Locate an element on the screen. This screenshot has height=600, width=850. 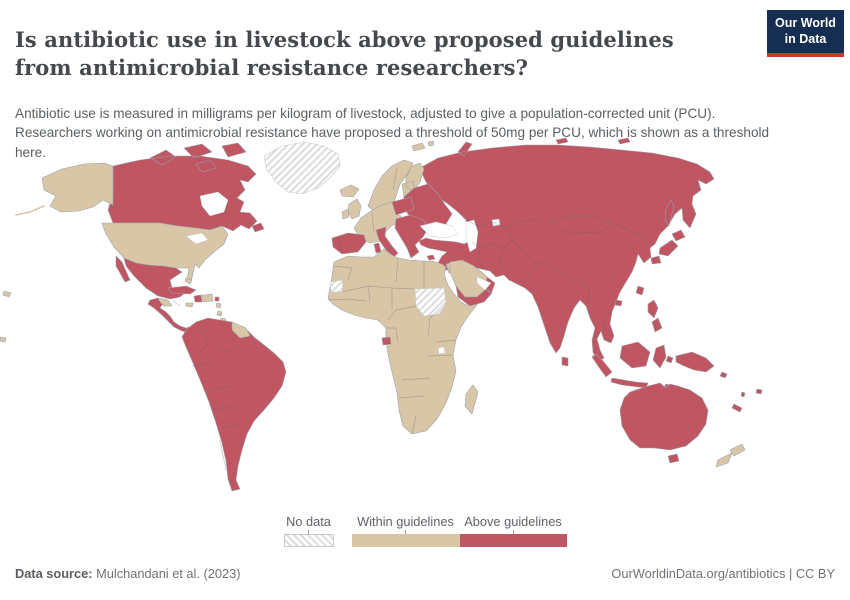
owid-logo: Our World in Data is located at coordinates (805, 33).